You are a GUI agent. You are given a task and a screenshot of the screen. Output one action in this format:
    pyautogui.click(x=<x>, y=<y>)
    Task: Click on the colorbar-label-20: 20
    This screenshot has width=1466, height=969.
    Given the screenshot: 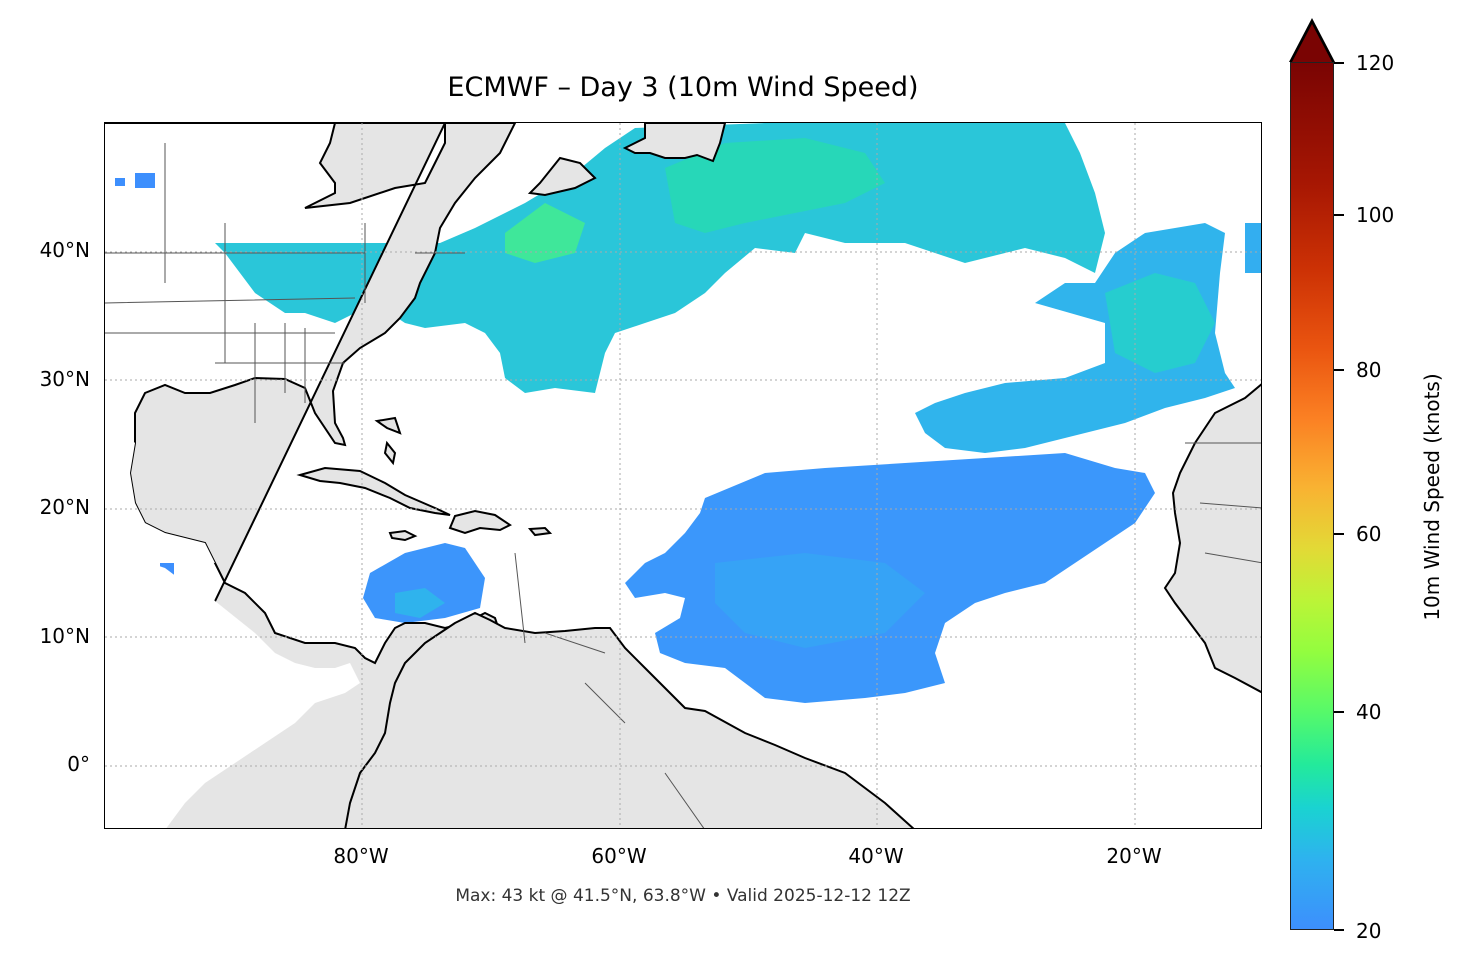 What is the action you would take?
    pyautogui.click(x=1369, y=931)
    